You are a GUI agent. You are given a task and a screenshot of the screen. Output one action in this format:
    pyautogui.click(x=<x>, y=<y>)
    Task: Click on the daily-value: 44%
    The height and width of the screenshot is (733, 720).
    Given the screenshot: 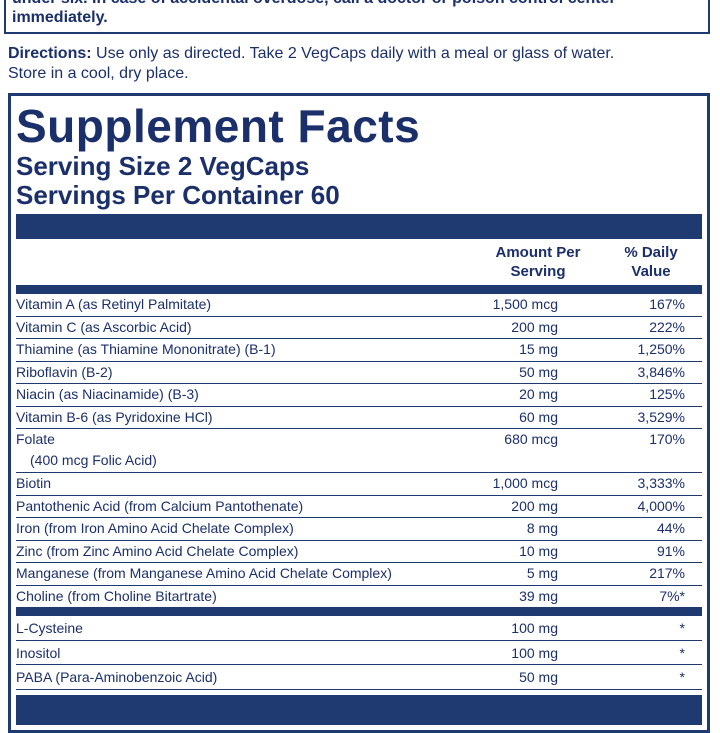 What is the action you would take?
    pyautogui.click(x=670, y=528)
    